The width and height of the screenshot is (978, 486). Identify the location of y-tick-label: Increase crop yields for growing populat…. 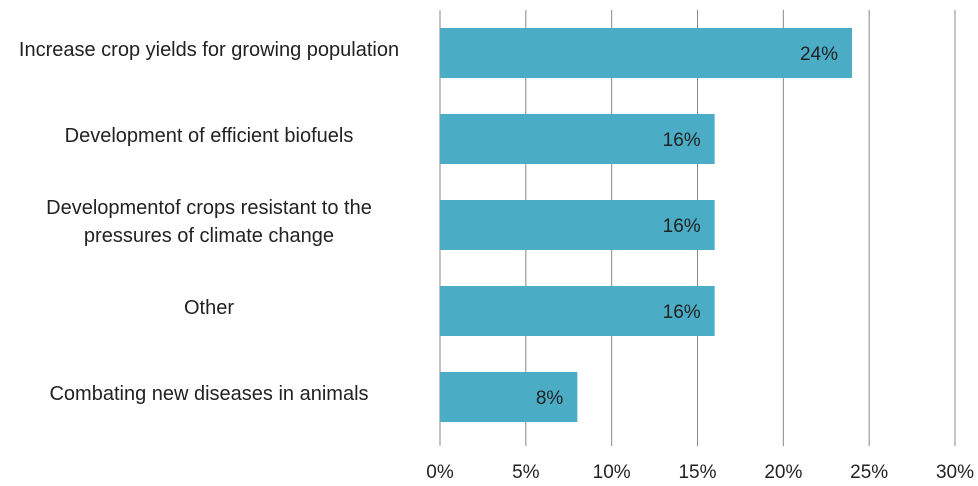
(209, 50).